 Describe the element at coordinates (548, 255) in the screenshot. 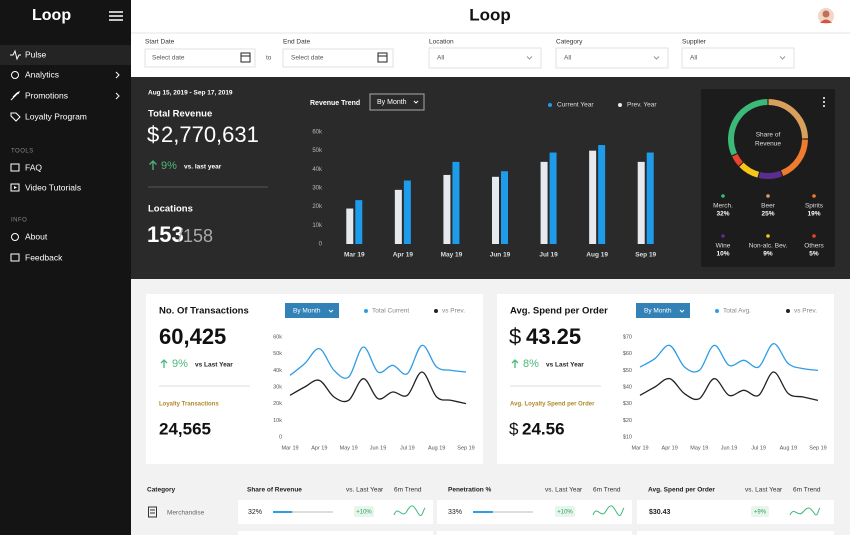

I see `x-tick-label: Jul 19` at that location.